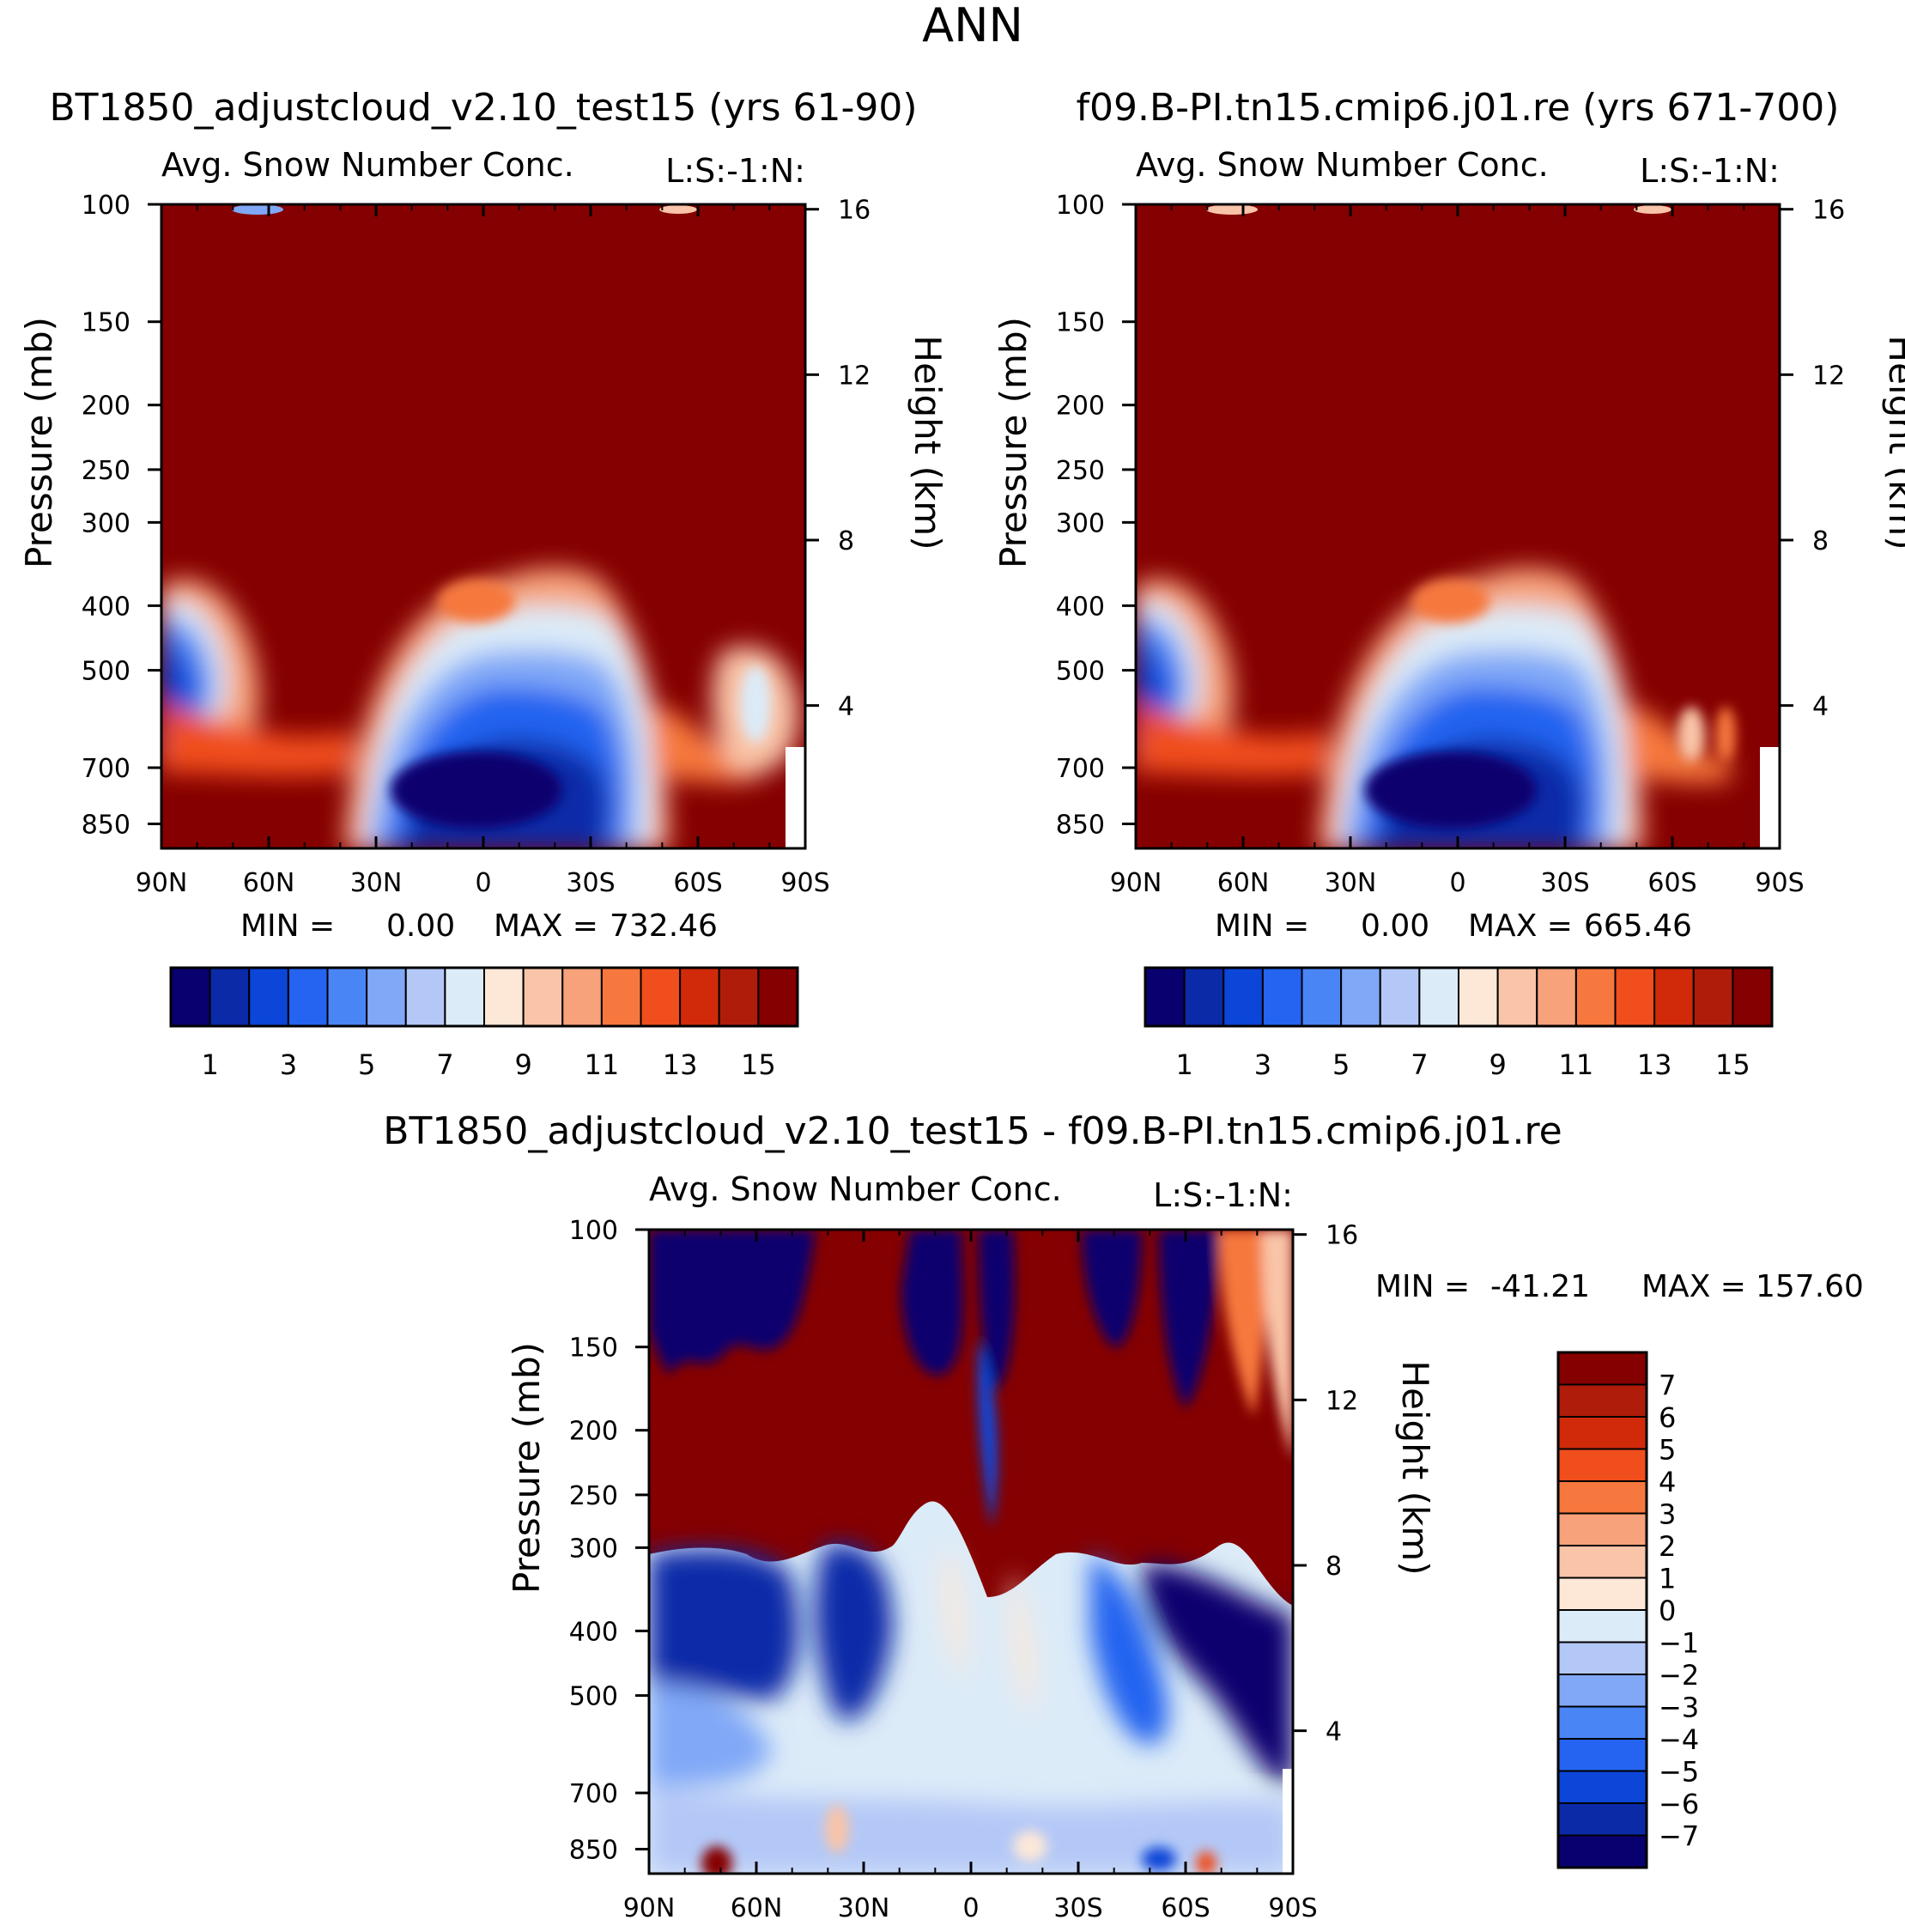 Image resolution: width=1905 pixels, height=1932 pixels. Describe the element at coordinates (1679, 1675) in the screenshot. I see `panel-3-colorbar-label: −2` at that location.